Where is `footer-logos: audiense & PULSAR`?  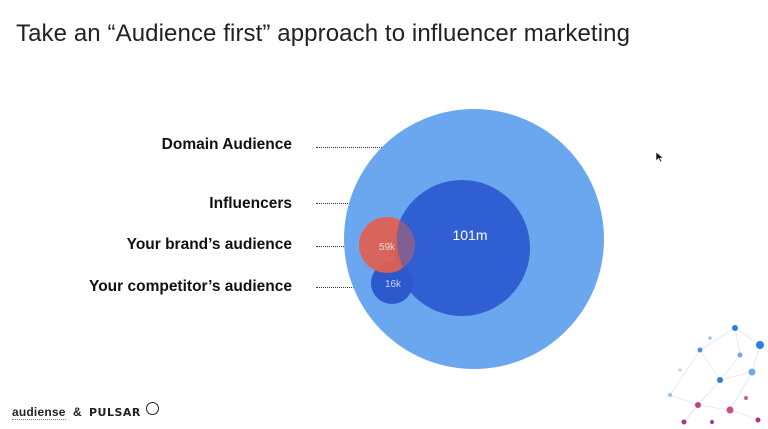
footer-logos: audiense & PULSAR is located at coordinates (86, 411).